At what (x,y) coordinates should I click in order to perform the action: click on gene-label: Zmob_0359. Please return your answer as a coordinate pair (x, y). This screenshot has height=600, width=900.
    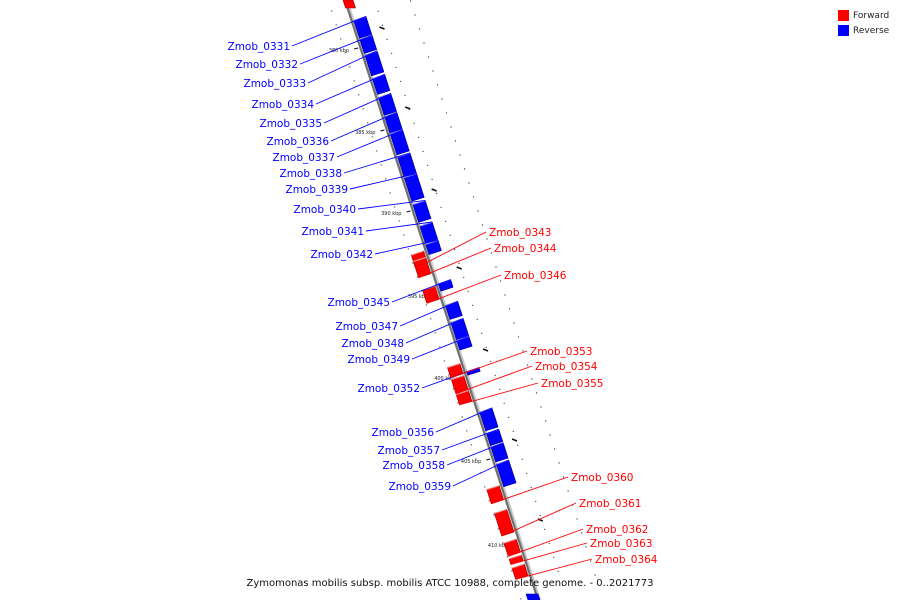
    Looking at the image, I should click on (420, 487).